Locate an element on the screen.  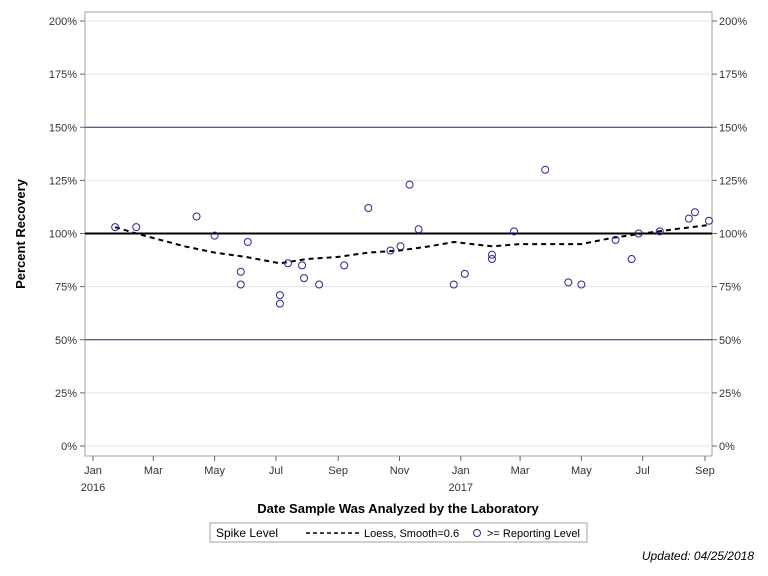
legend-title: Spike Level is located at coordinates (247, 533).